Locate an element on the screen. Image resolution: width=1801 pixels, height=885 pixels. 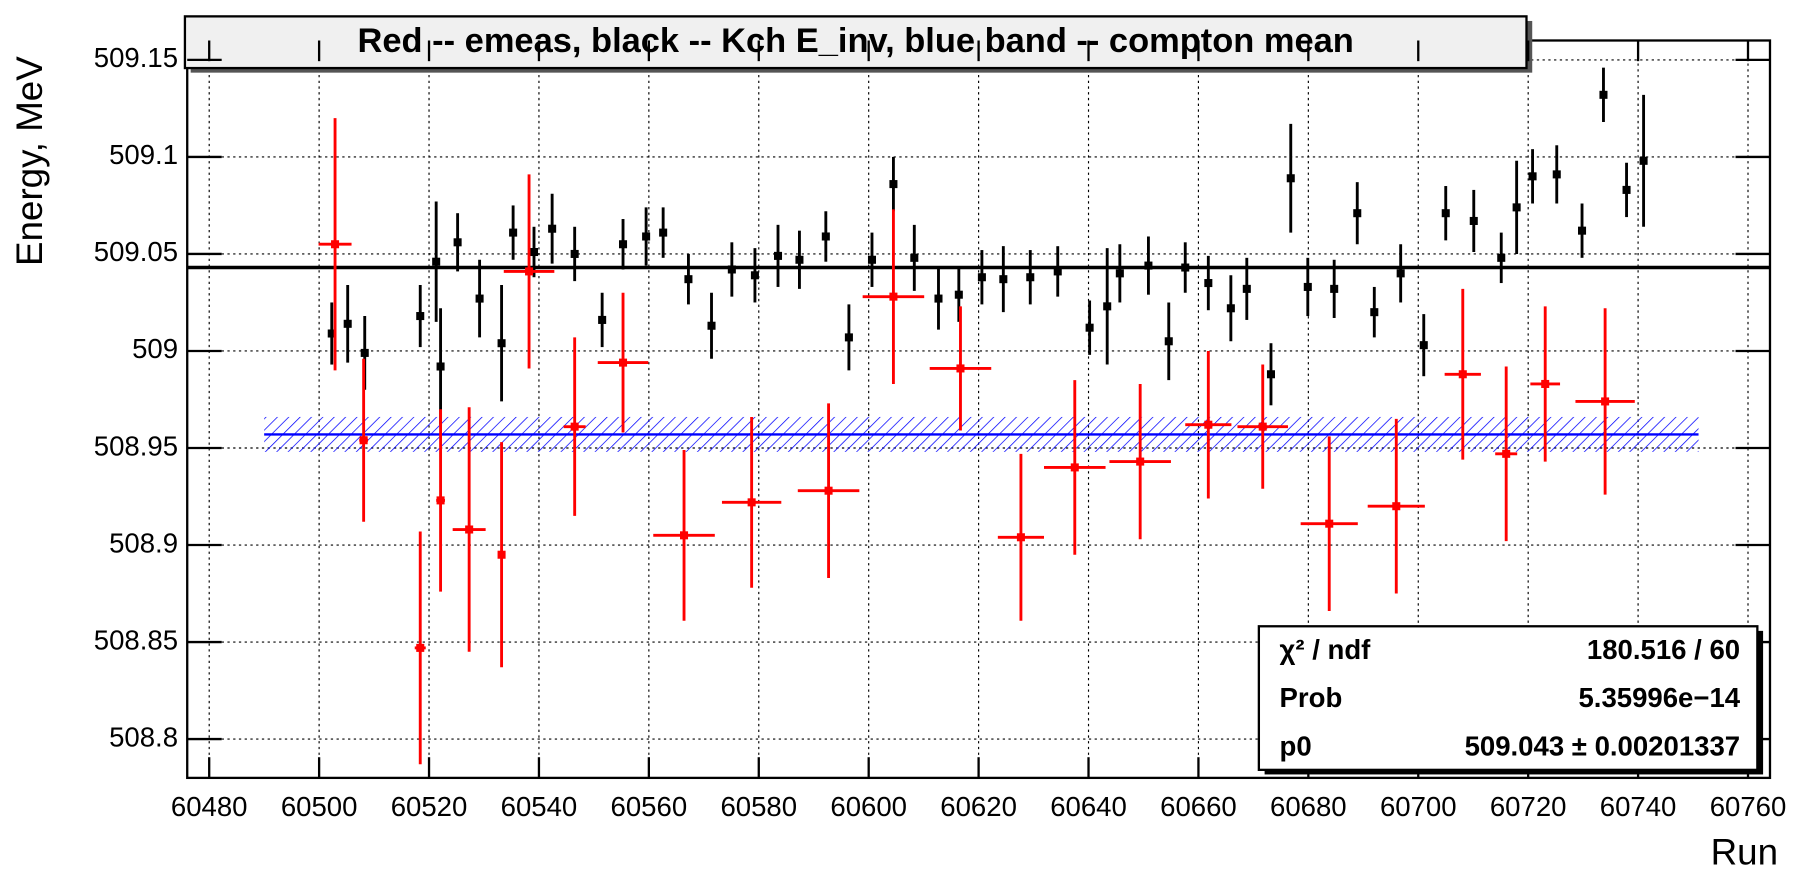
y-tick-label: 508.8 is located at coordinates (143, 736).